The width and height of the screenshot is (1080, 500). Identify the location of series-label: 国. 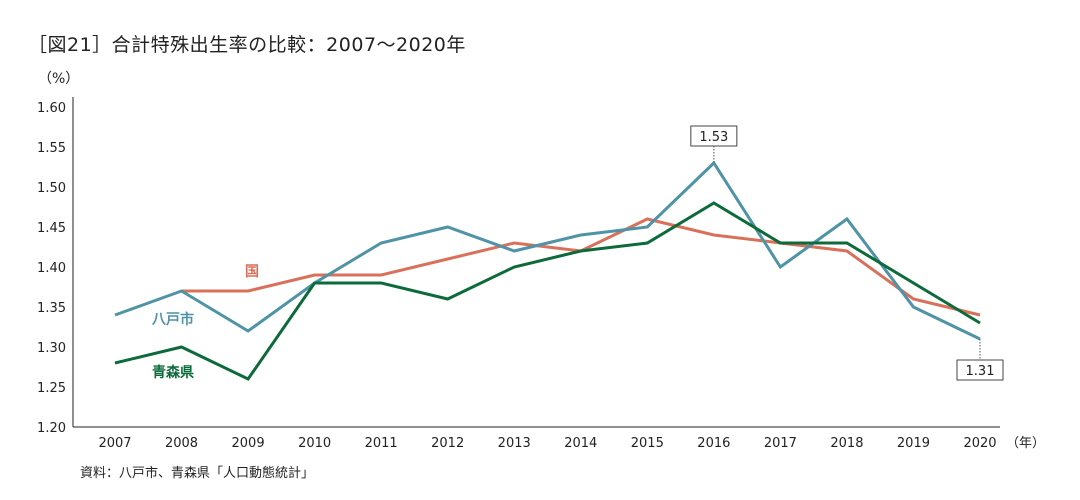
(252, 272).